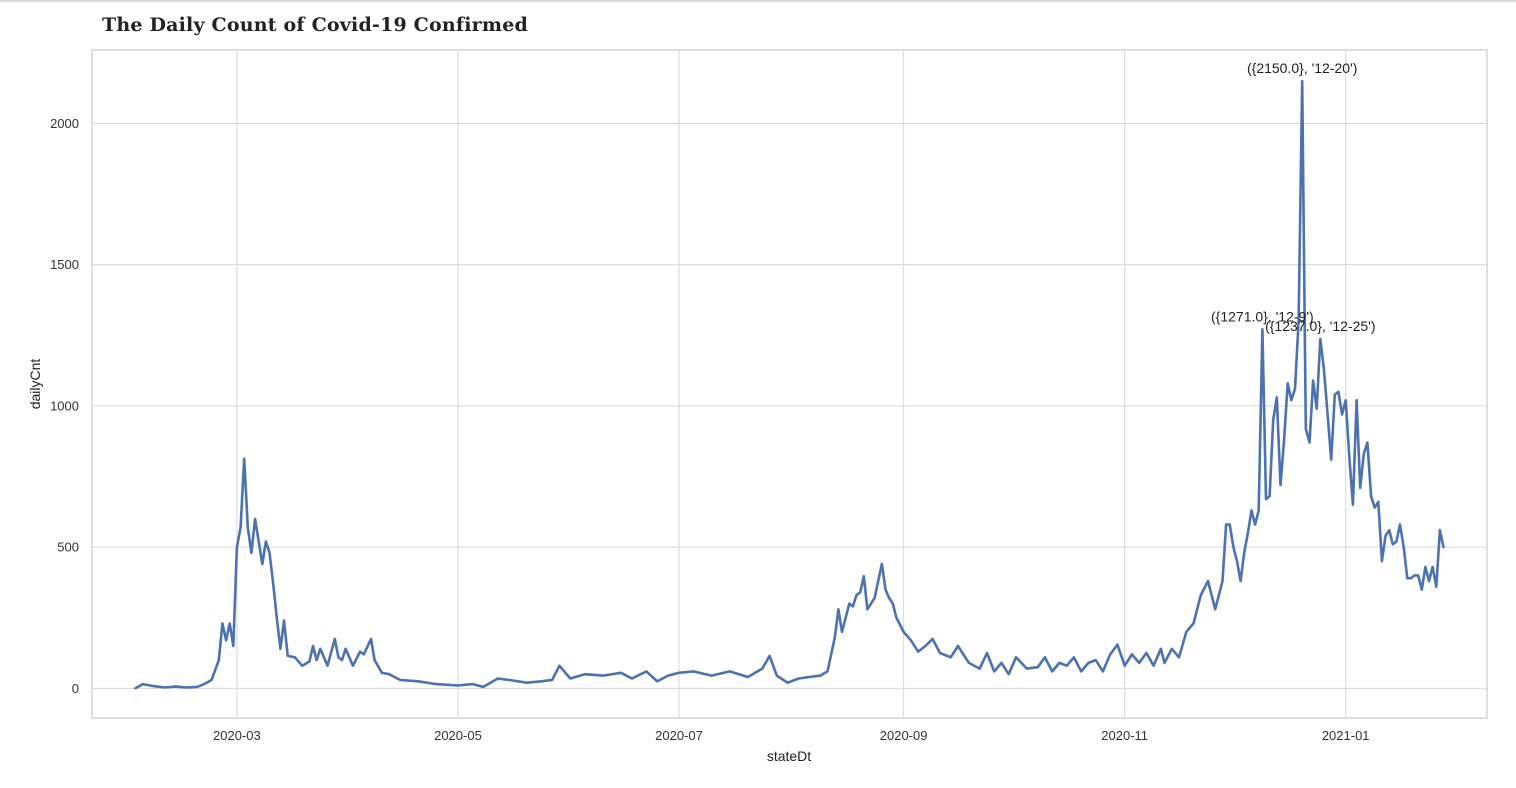 The height and width of the screenshot is (788, 1516). Describe the element at coordinates (1346, 735) in the screenshot. I see `x-tick-label: 2021-01` at that location.